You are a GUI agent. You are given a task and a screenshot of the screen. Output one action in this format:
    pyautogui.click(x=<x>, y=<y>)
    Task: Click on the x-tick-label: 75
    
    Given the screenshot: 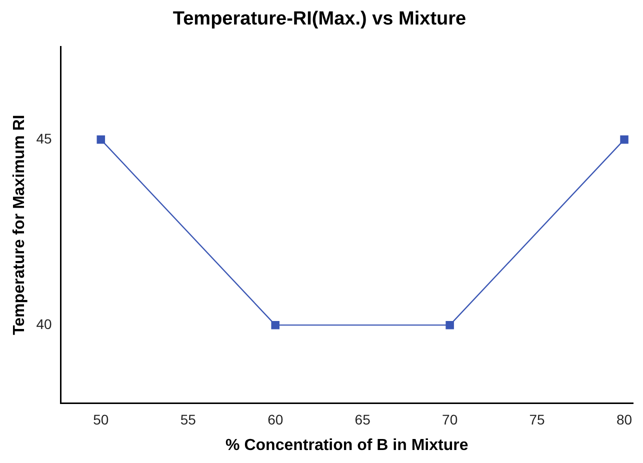 What is the action you would take?
    pyautogui.click(x=537, y=419)
    